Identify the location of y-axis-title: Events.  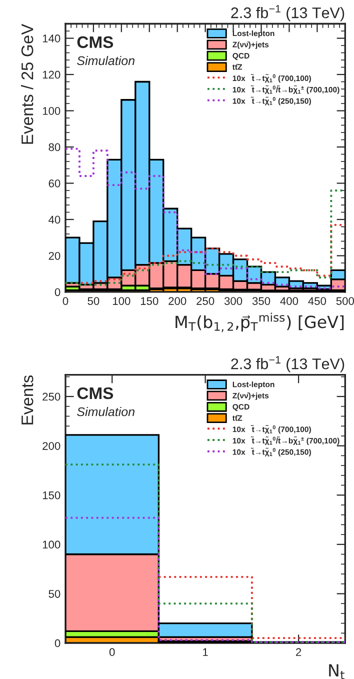
(28, 399).